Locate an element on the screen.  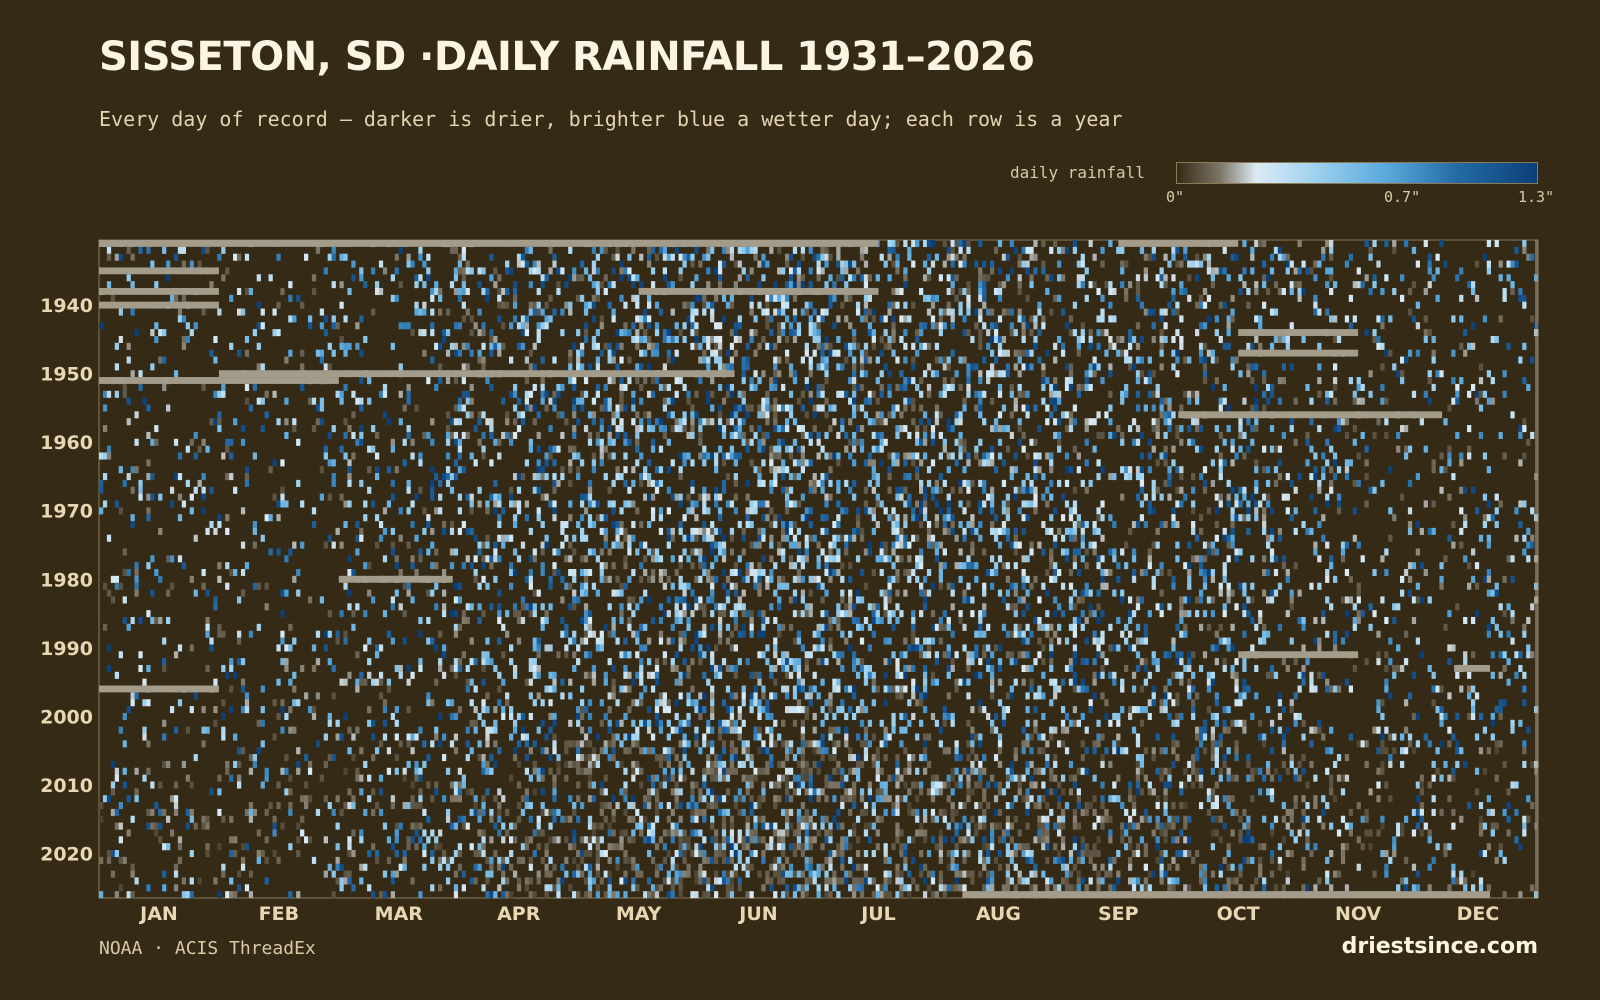
legend-tick-mid: 0.7" is located at coordinates (1402, 197).